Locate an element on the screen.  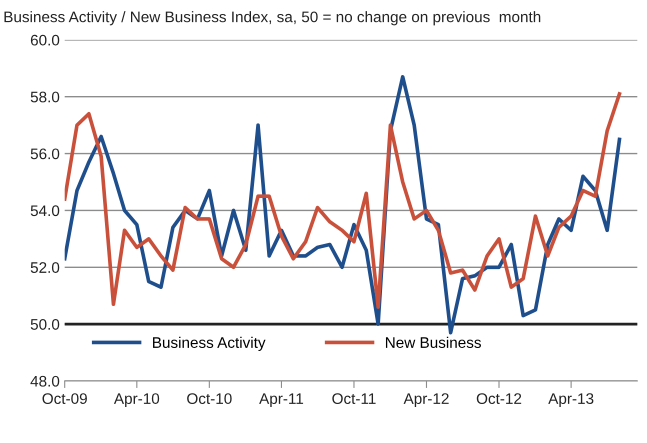
x-tick-label: Oct-11 is located at coordinates (354, 398).